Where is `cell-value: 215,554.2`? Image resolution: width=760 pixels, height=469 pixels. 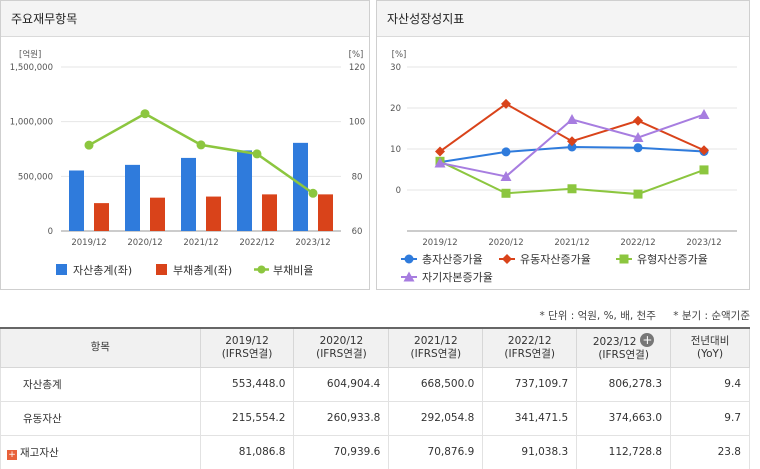 cell-value: 215,554.2 is located at coordinates (247, 418).